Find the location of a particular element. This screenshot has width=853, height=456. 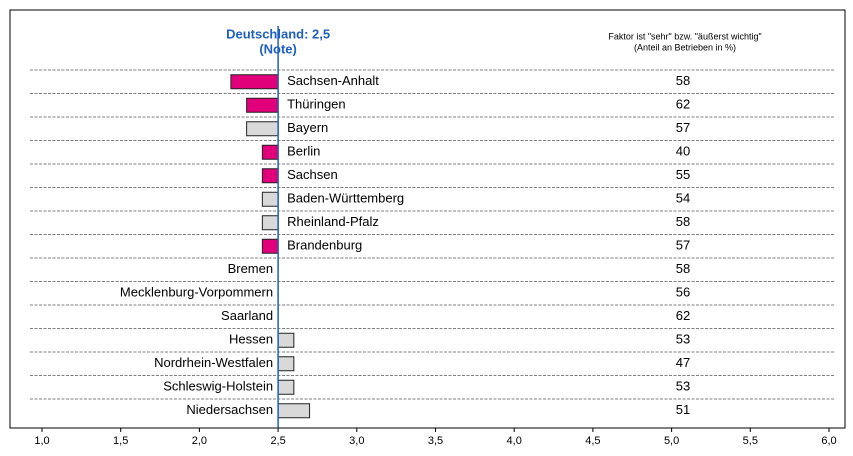

x-tick-label: 1,0 is located at coordinates (41, 441).